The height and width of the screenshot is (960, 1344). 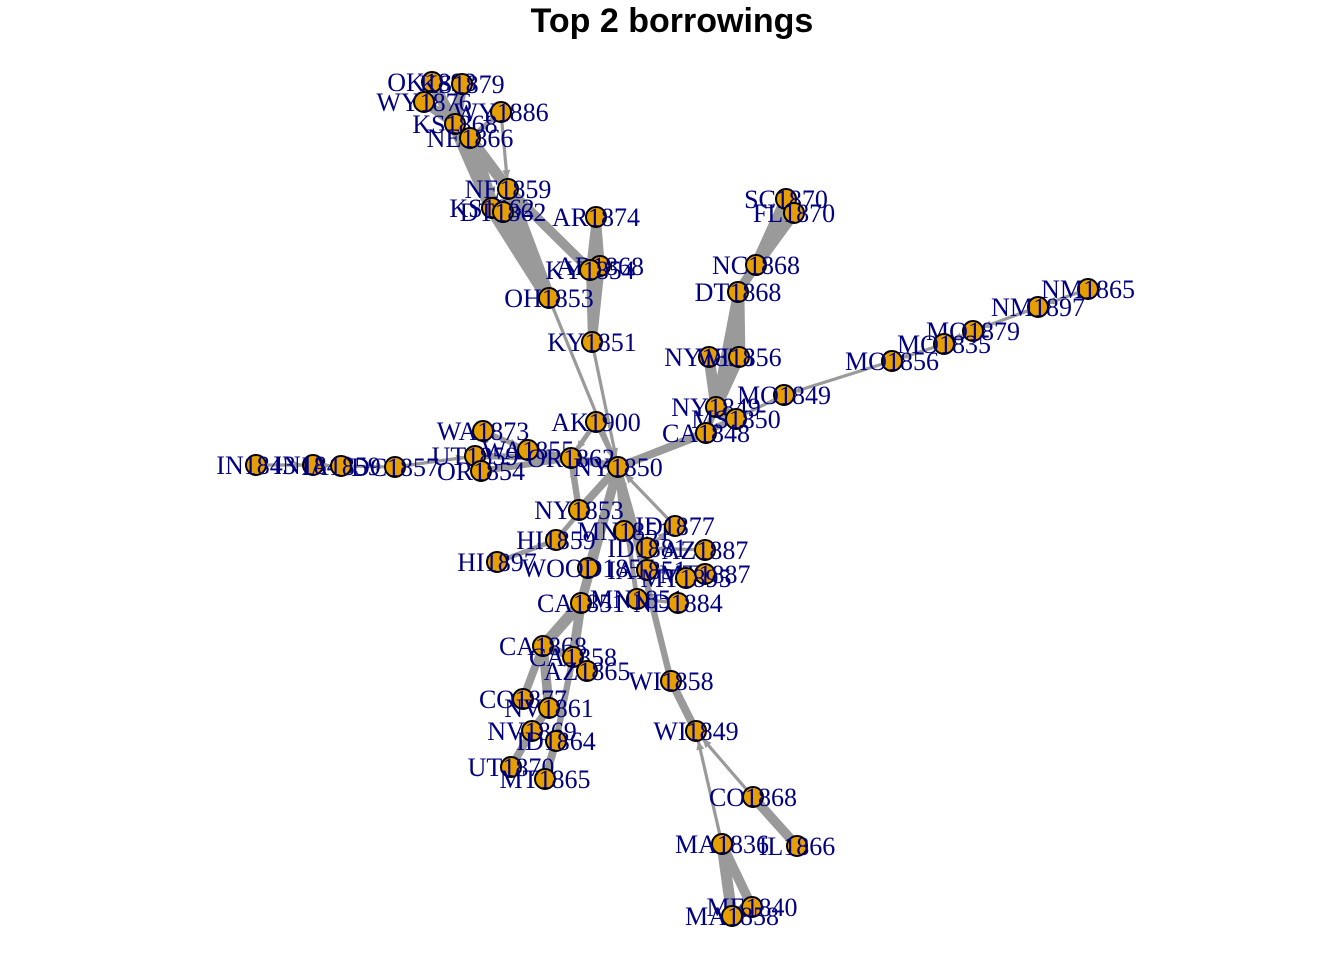 I want to click on edge-KY1851-NY1850, so click(x=605, y=404).